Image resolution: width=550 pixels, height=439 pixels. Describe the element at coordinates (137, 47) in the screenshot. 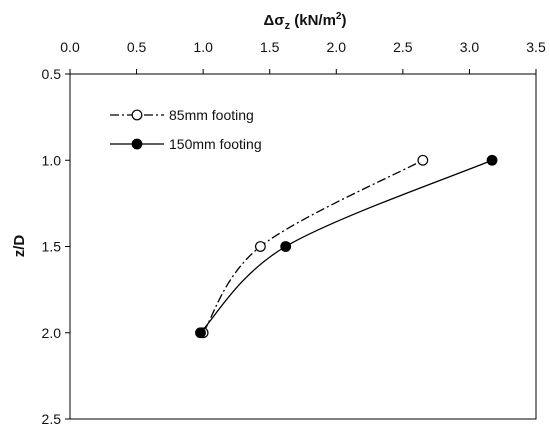

I see `x-tick-label: 0.5` at that location.